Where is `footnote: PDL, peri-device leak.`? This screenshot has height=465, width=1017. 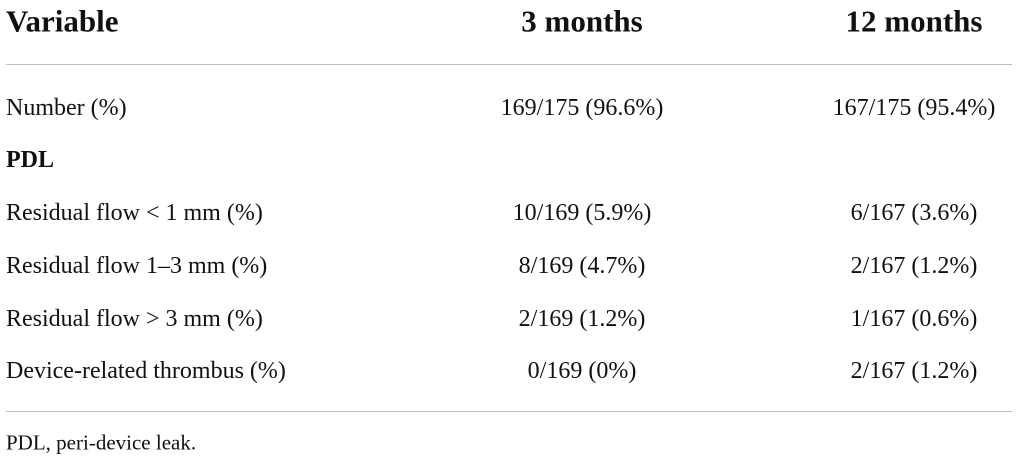 footnote: PDL, peri-device leak. is located at coordinates (101, 442).